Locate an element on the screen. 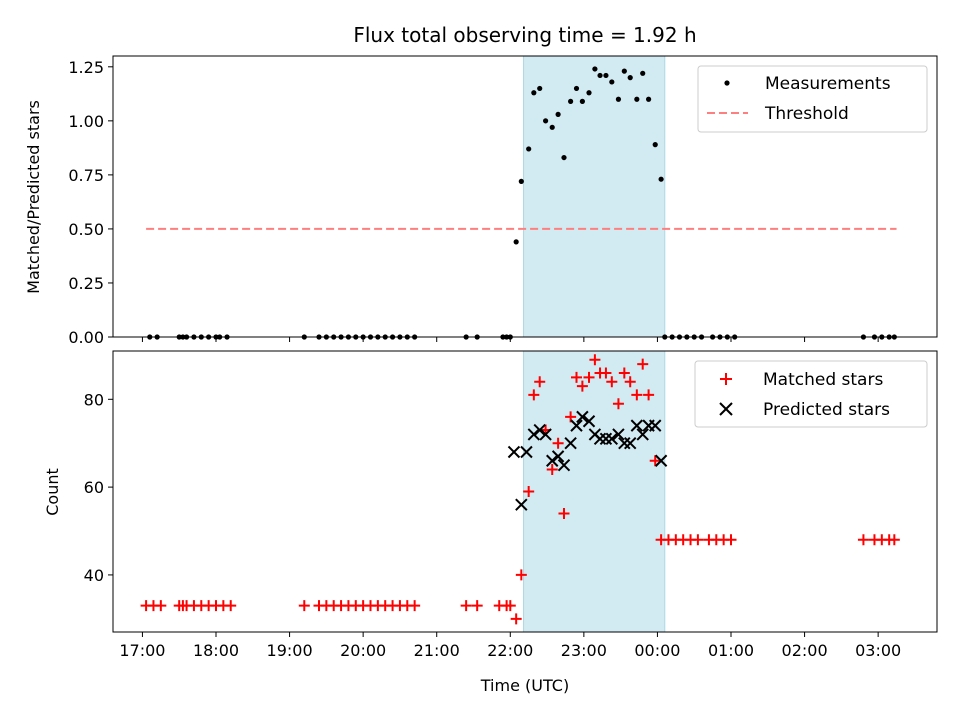  x-tick-label: 01:00 is located at coordinates (731, 650).